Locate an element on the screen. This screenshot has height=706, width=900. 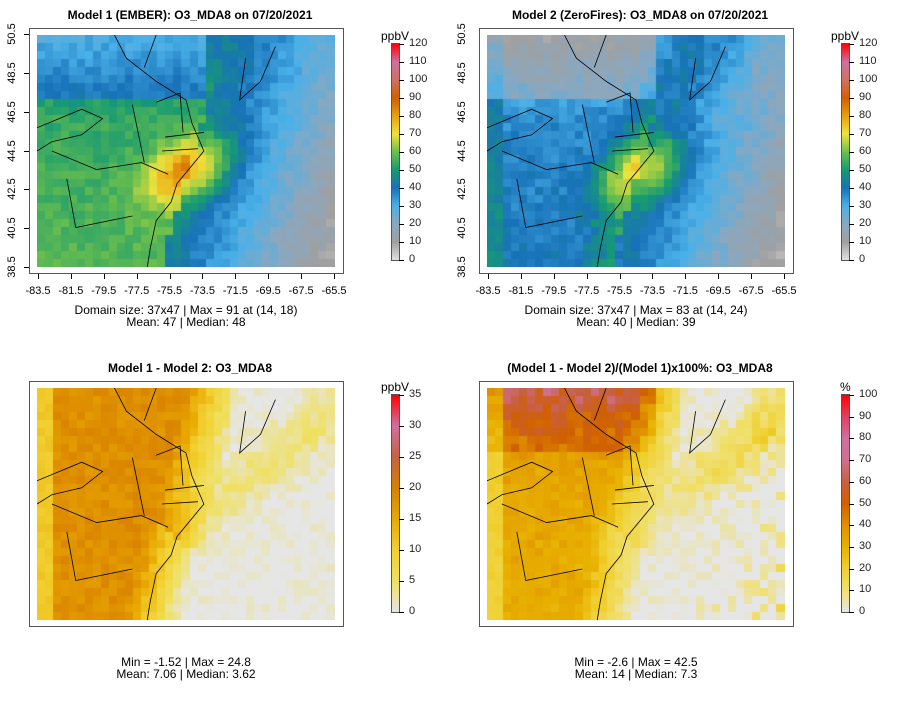
panel-title: Model 1 - Model 2: O3_MDA8 is located at coordinates (190, 368).